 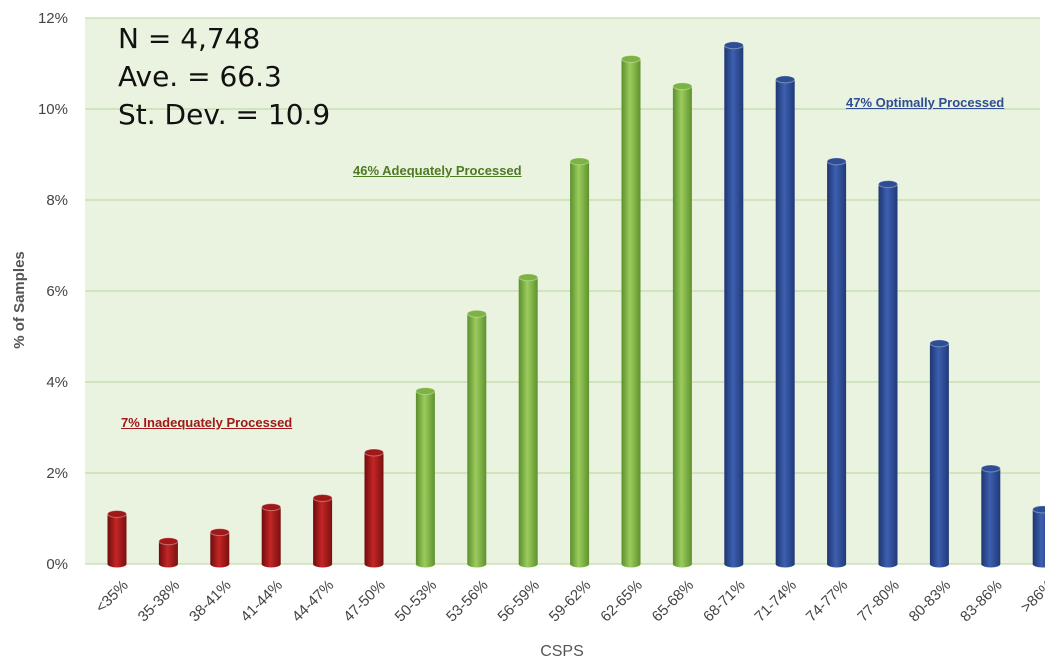 I want to click on x-tick-label: >86%, so click(x=1031, y=596).